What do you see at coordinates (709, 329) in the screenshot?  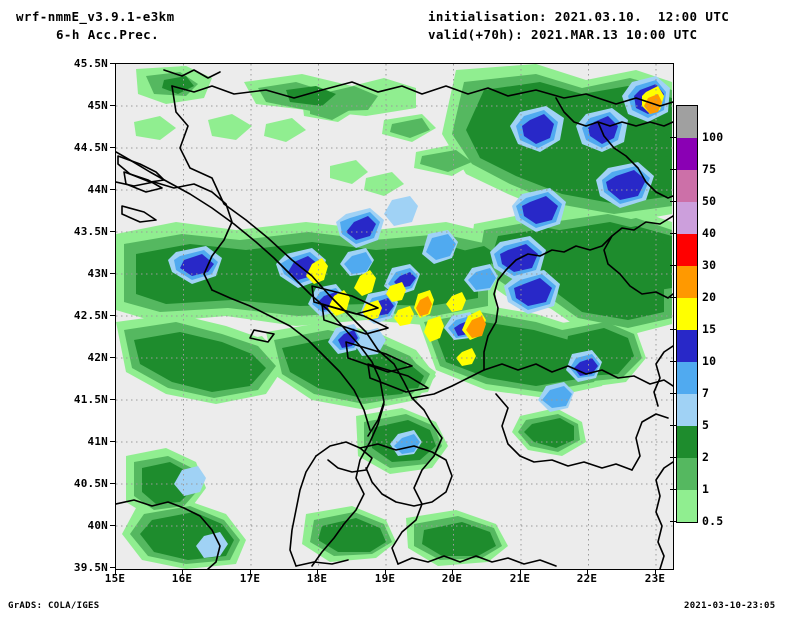 I see `colorbar-label-15: 15` at bounding box center [709, 329].